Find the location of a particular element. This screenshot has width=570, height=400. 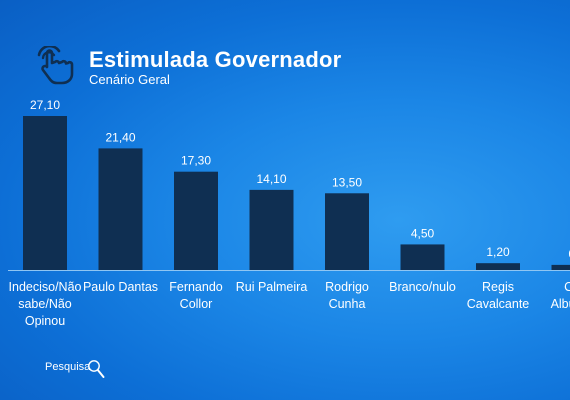

magnifier-icon is located at coordinates (96, 369).